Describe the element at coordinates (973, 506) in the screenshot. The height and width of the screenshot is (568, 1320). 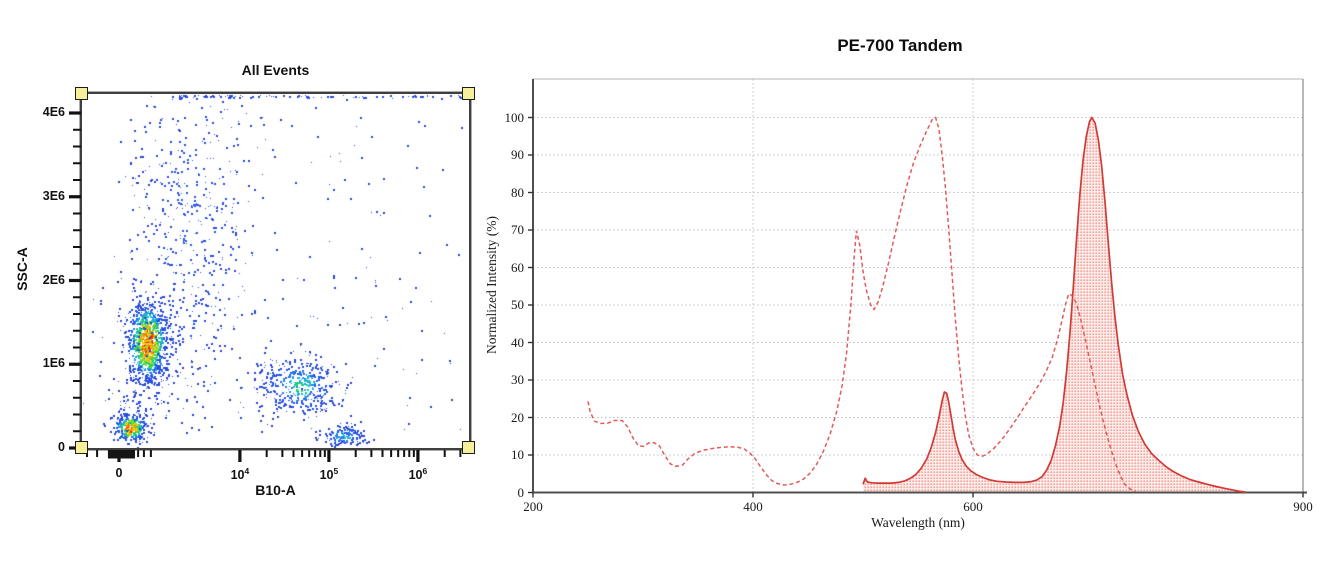
I see `x-tick-label: 600` at that location.